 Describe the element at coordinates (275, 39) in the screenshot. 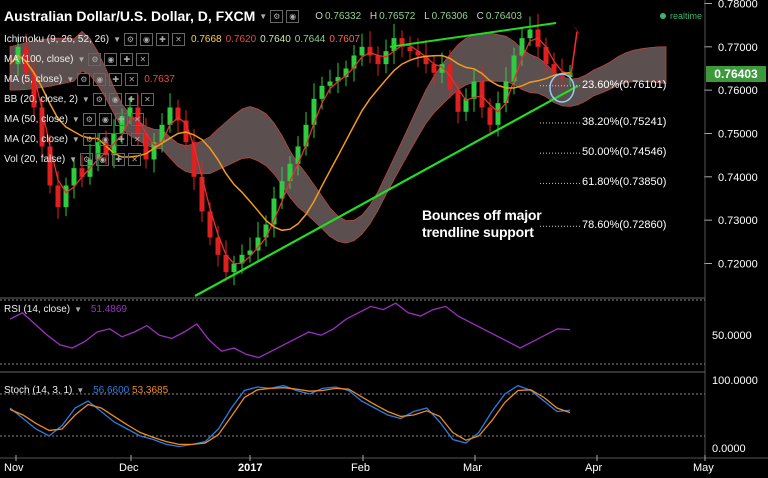

I see `indicator-value: 0.7640` at that location.